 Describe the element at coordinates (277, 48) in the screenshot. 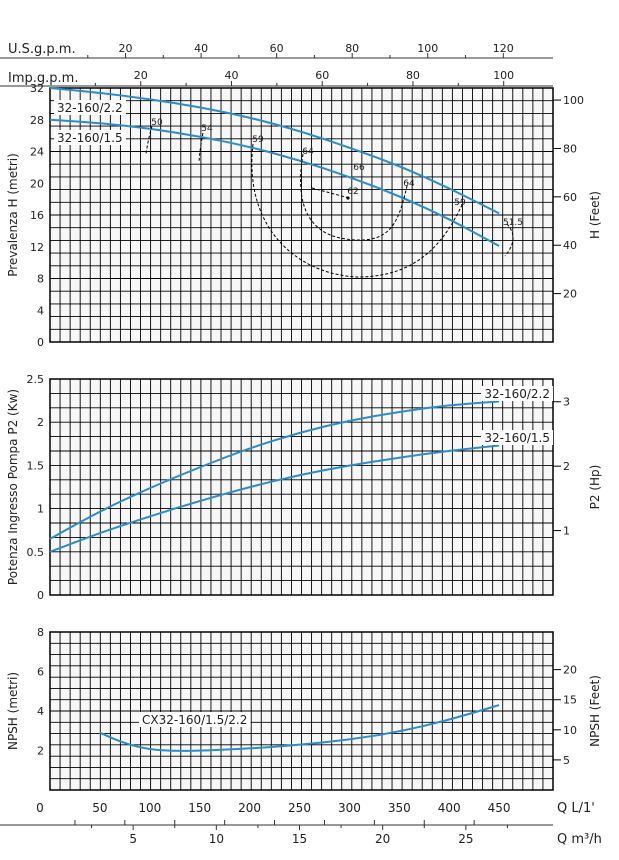

I see `usgpm-tick-label: 60` at that location.